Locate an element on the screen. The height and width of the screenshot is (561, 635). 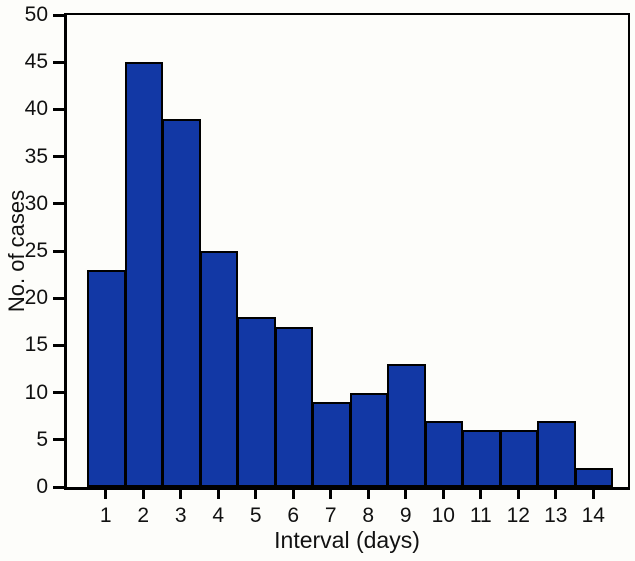
x-tick-label: 9 is located at coordinates (405, 515).